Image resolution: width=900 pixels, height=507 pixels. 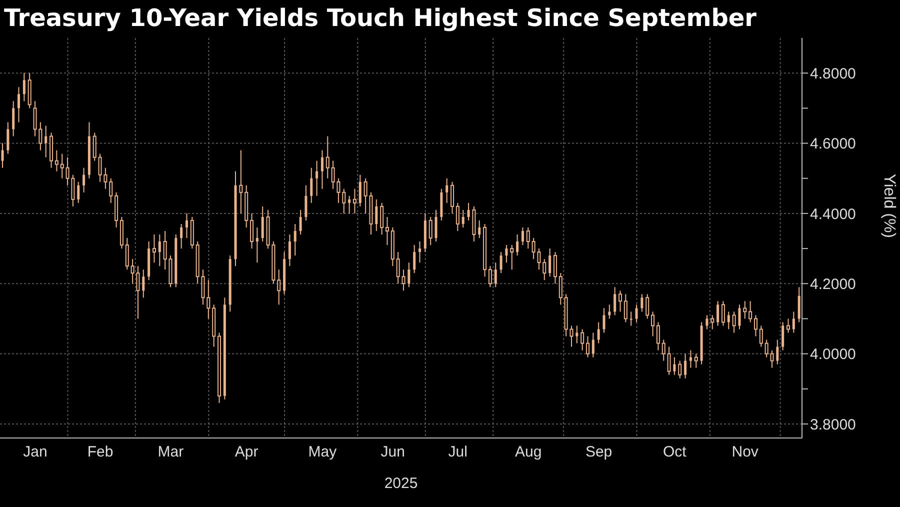 What do you see at coordinates (171, 452) in the screenshot?
I see `x-tick-label: Mar` at bounding box center [171, 452].